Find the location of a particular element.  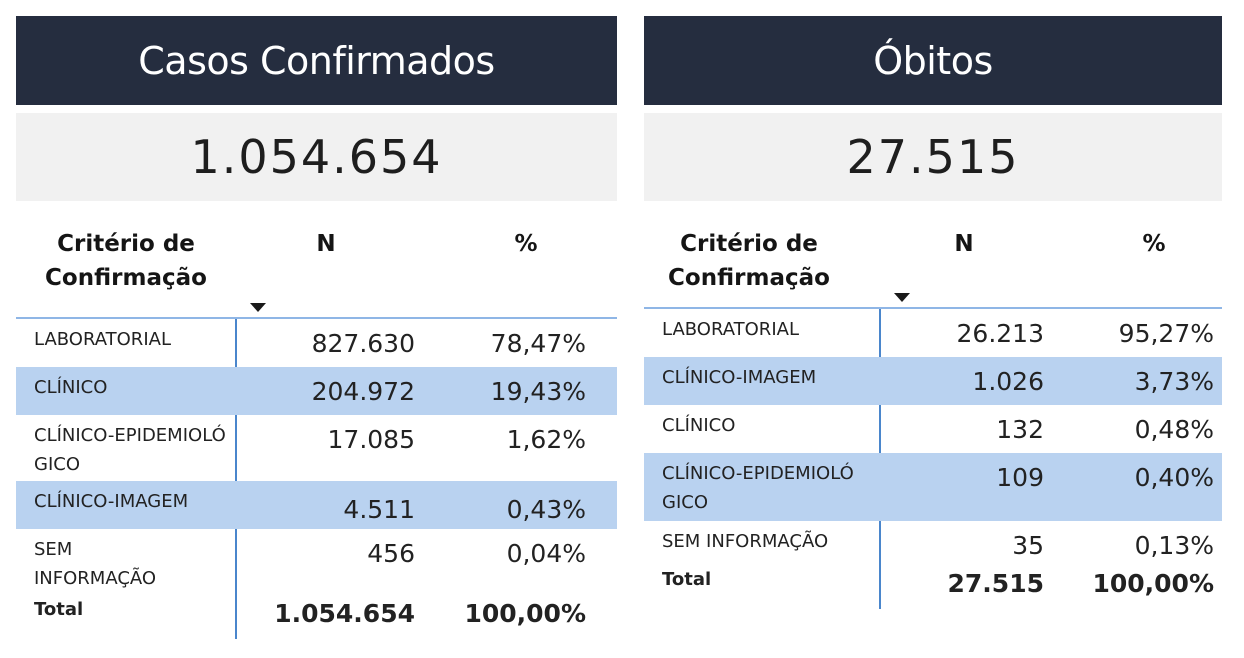

row-pct: 0,13% is located at coordinates (1174, 545).